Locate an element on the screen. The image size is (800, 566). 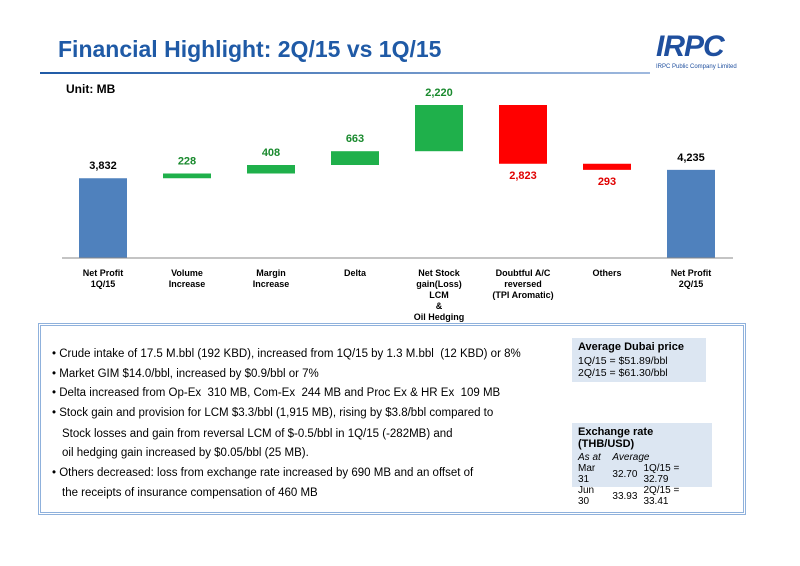
category-label: Net Profit 2Q/15 is located at coordinates (691, 278).